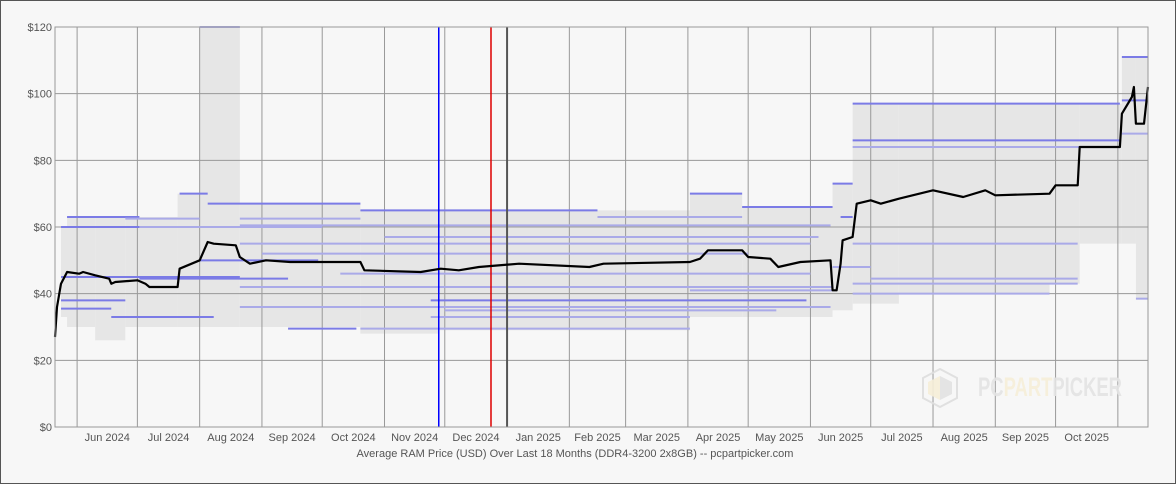 Image resolution: width=1176 pixels, height=484 pixels. Describe the element at coordinates (353, 438) in the screenshot. I see `x-tick-label: Oct 2024` at that location.